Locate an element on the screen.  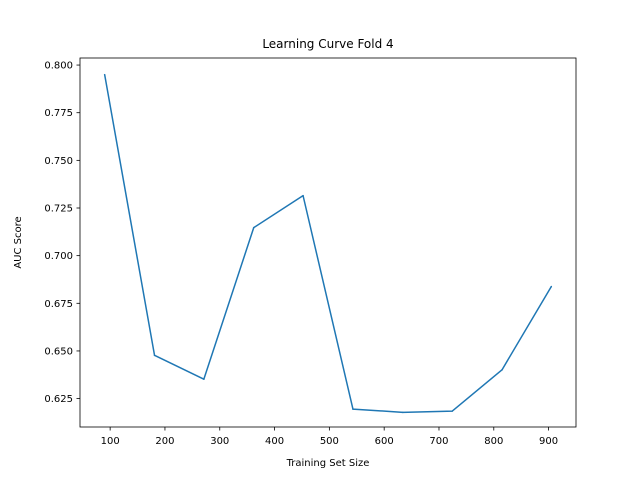
y-tick-label: 0.650 is located at coordinates (58, 351).